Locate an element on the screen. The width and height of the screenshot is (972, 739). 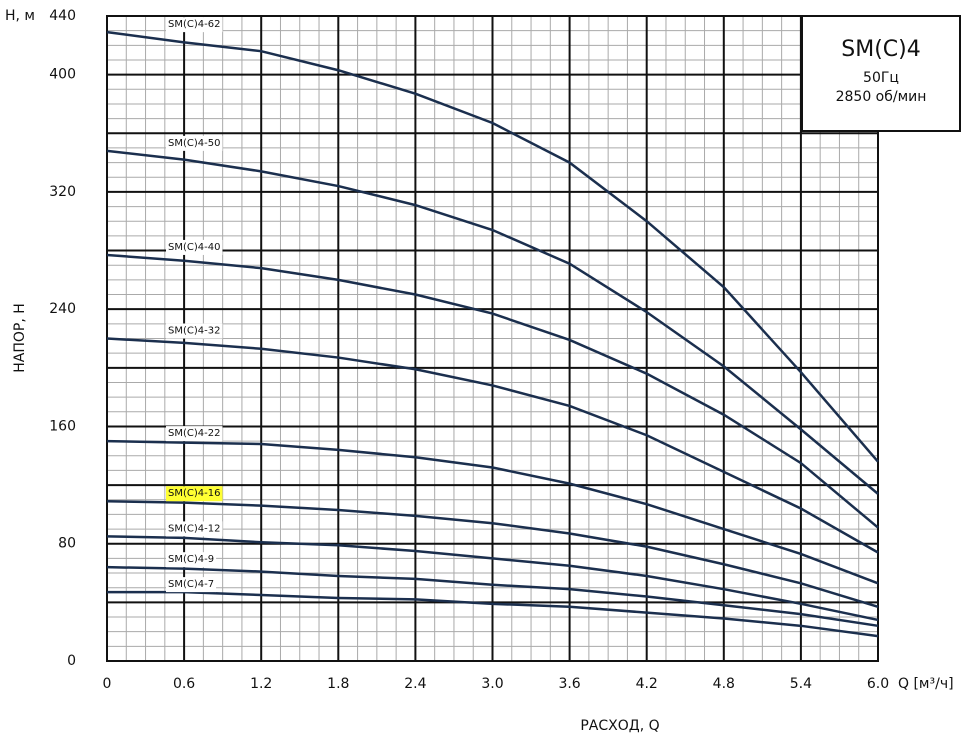
x-axis-unit: Q [м³/ч] is located at coordinates (926, 684).